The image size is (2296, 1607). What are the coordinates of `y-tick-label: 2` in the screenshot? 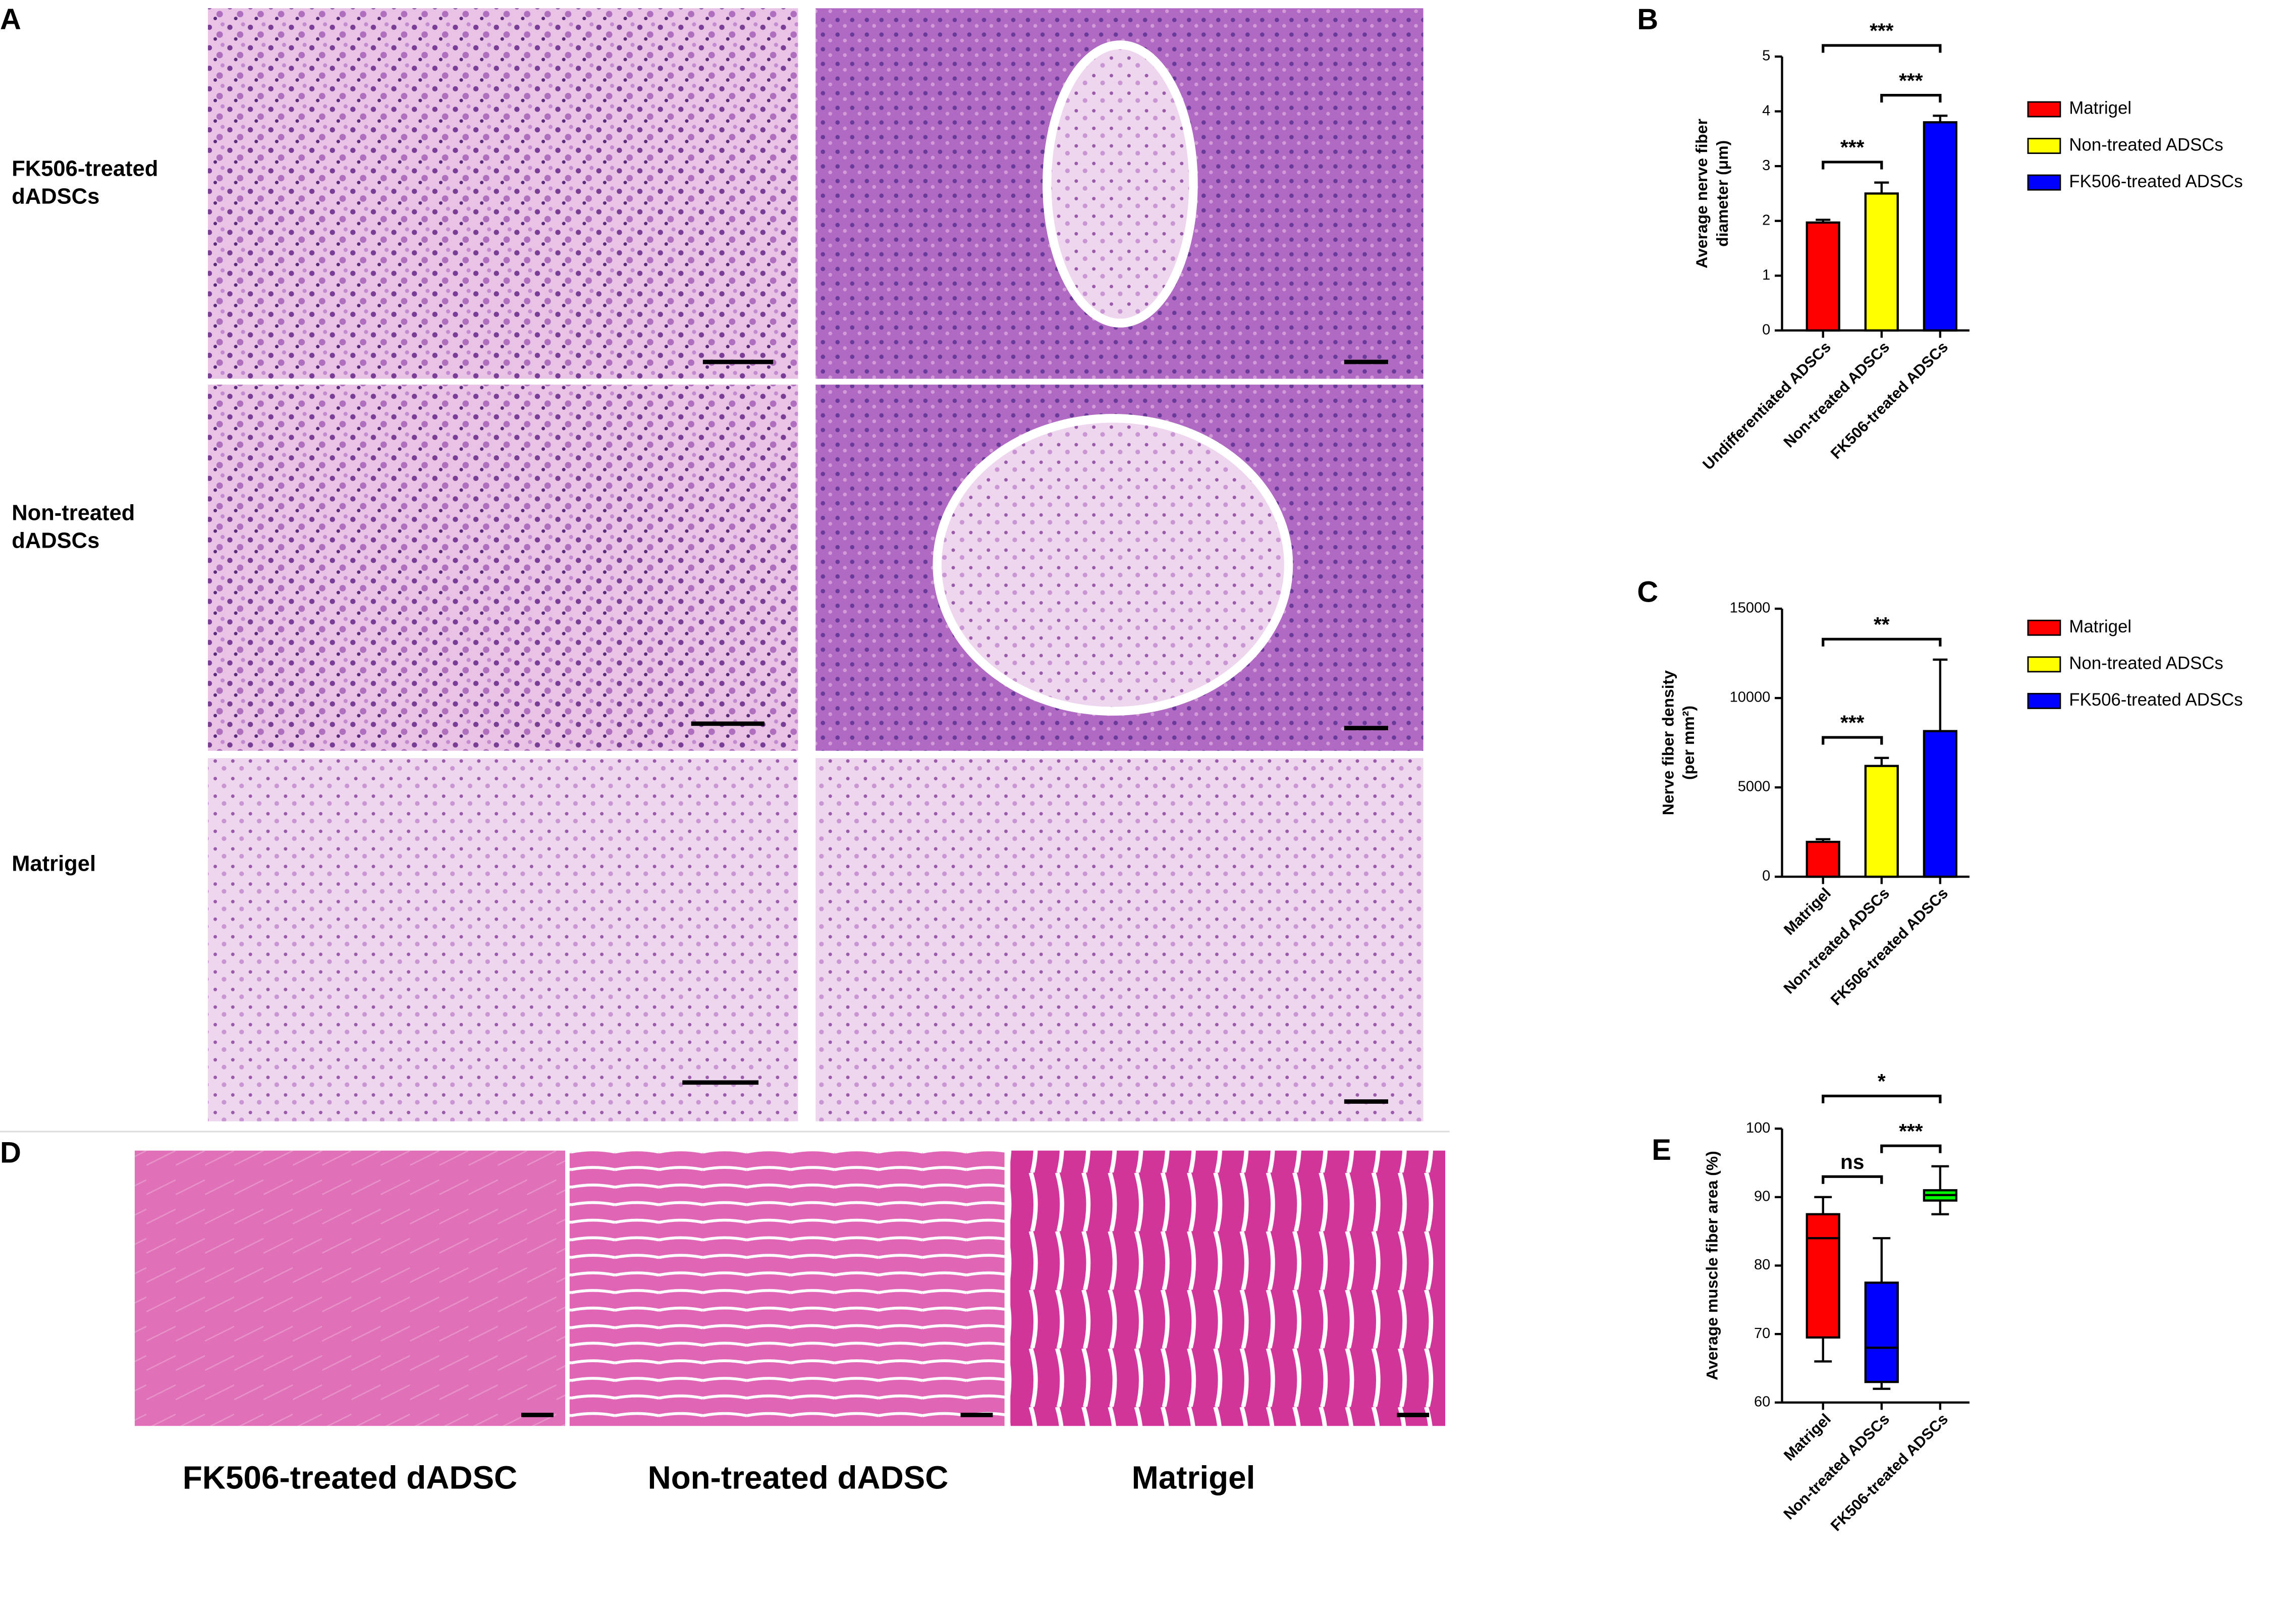 It's located at (1766, 220).